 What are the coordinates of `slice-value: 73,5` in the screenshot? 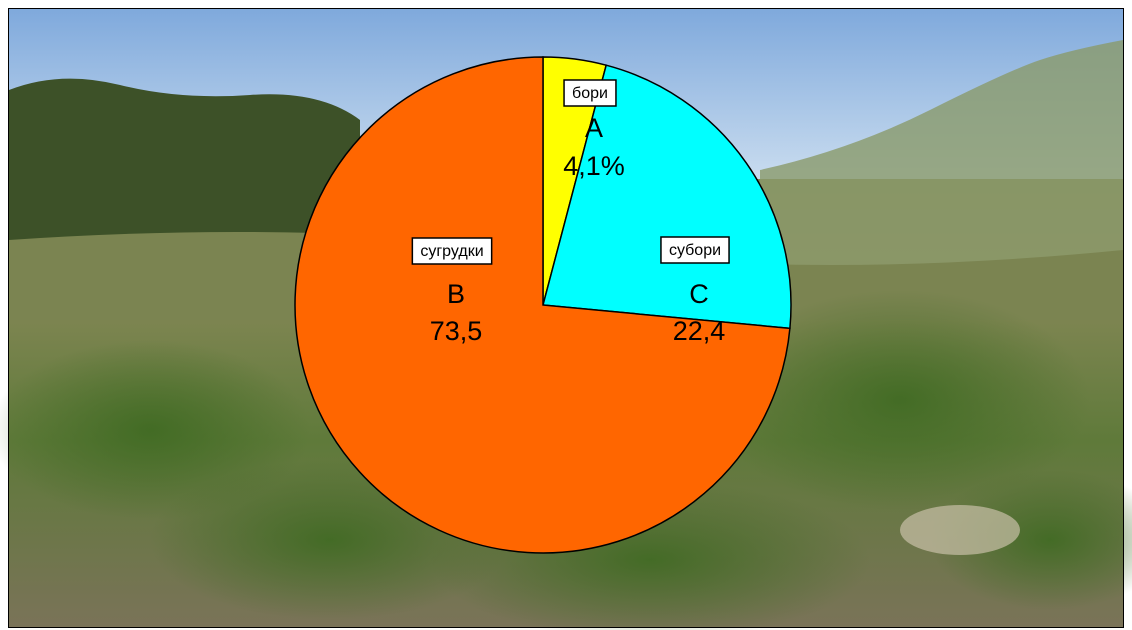 It's located at (456, 331).